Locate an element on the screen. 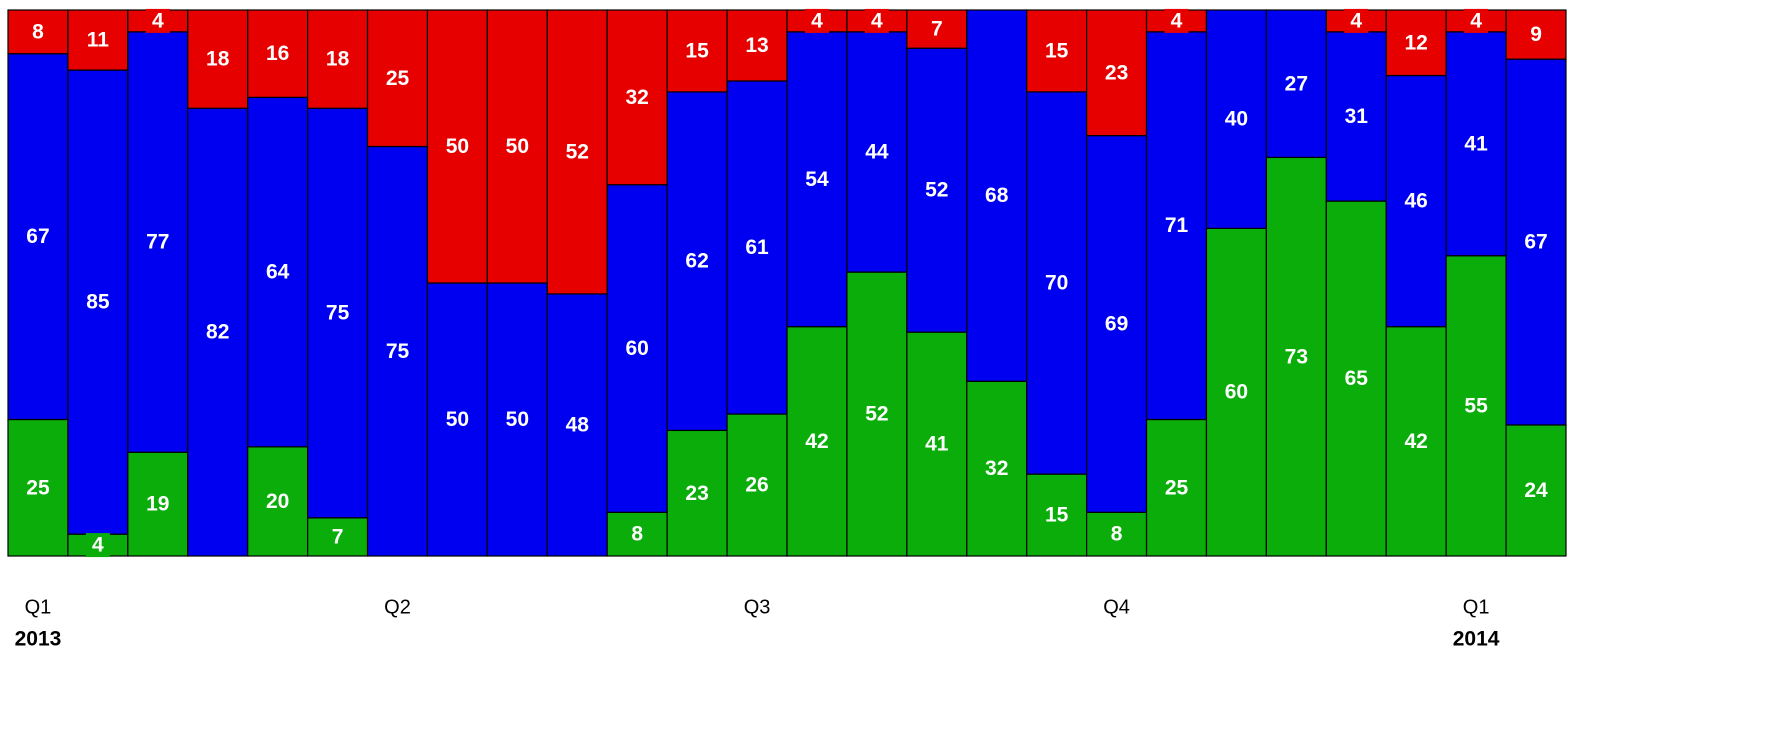 The image size is (1771, 735). value-label: 31 is located at coordinates (1357, 116).